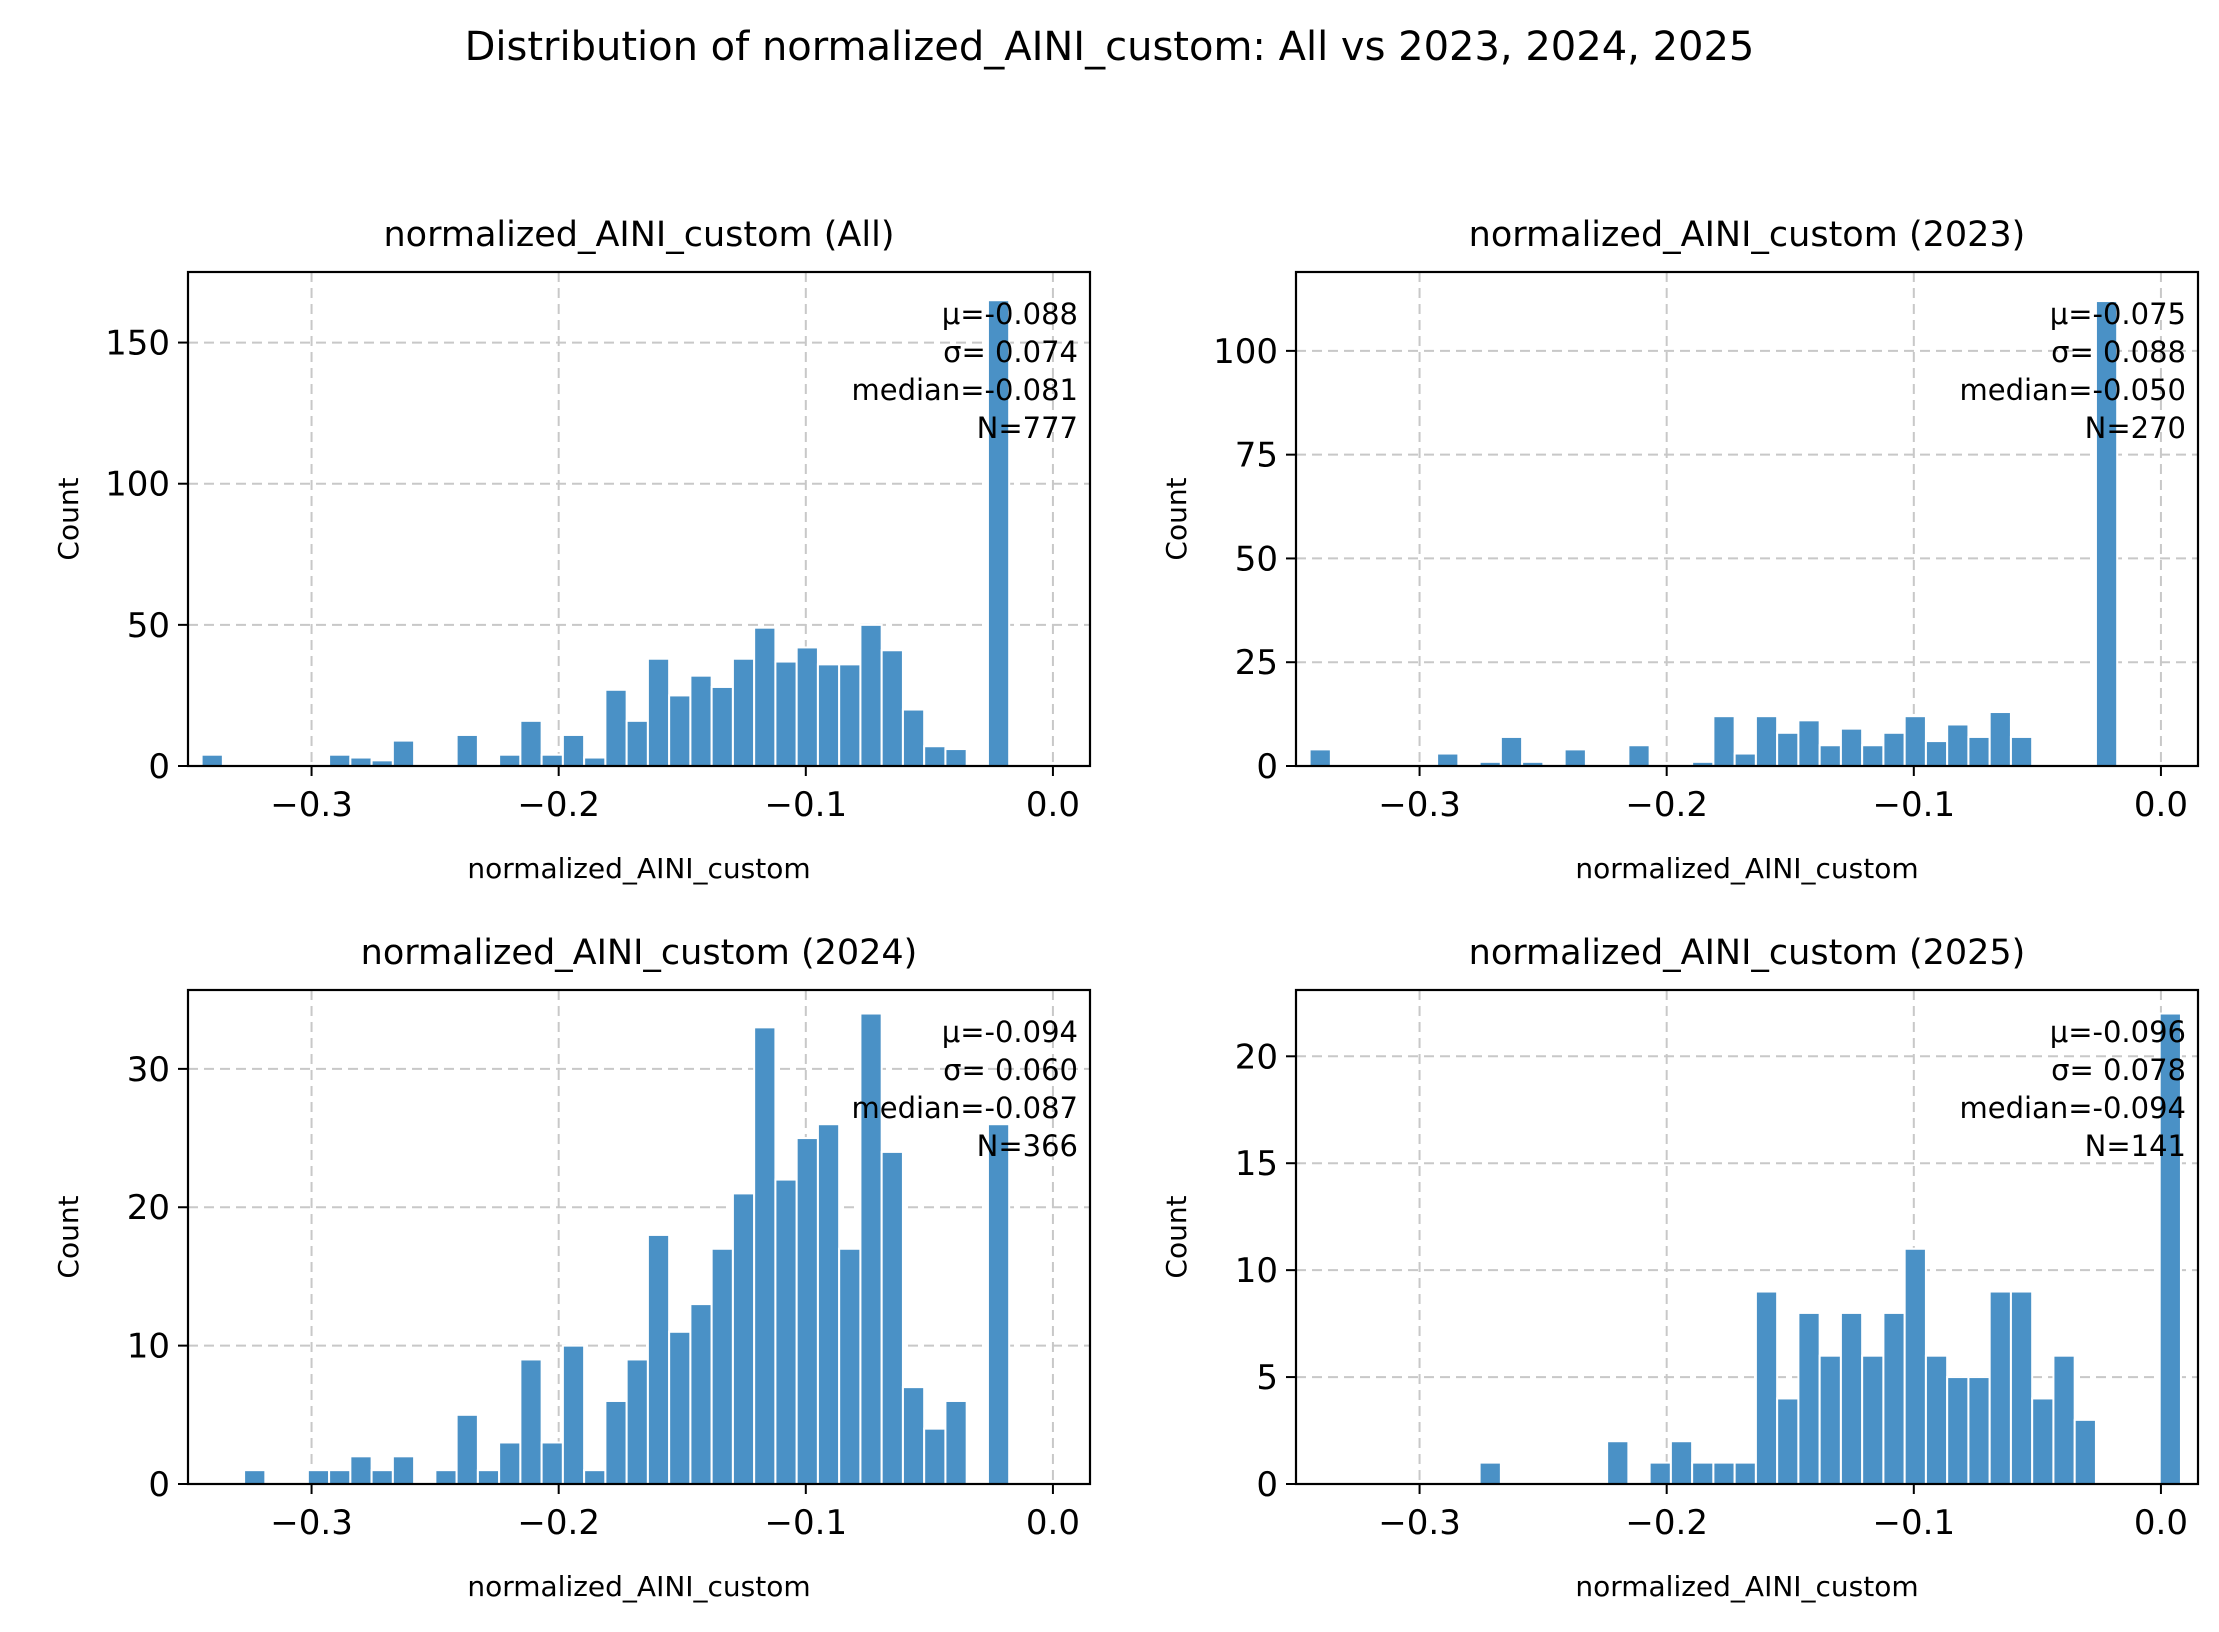  I want to click on stats-annotation: μ=-0.088 σ= 0.074 median=-0.081 N=777, so click(965, 371).